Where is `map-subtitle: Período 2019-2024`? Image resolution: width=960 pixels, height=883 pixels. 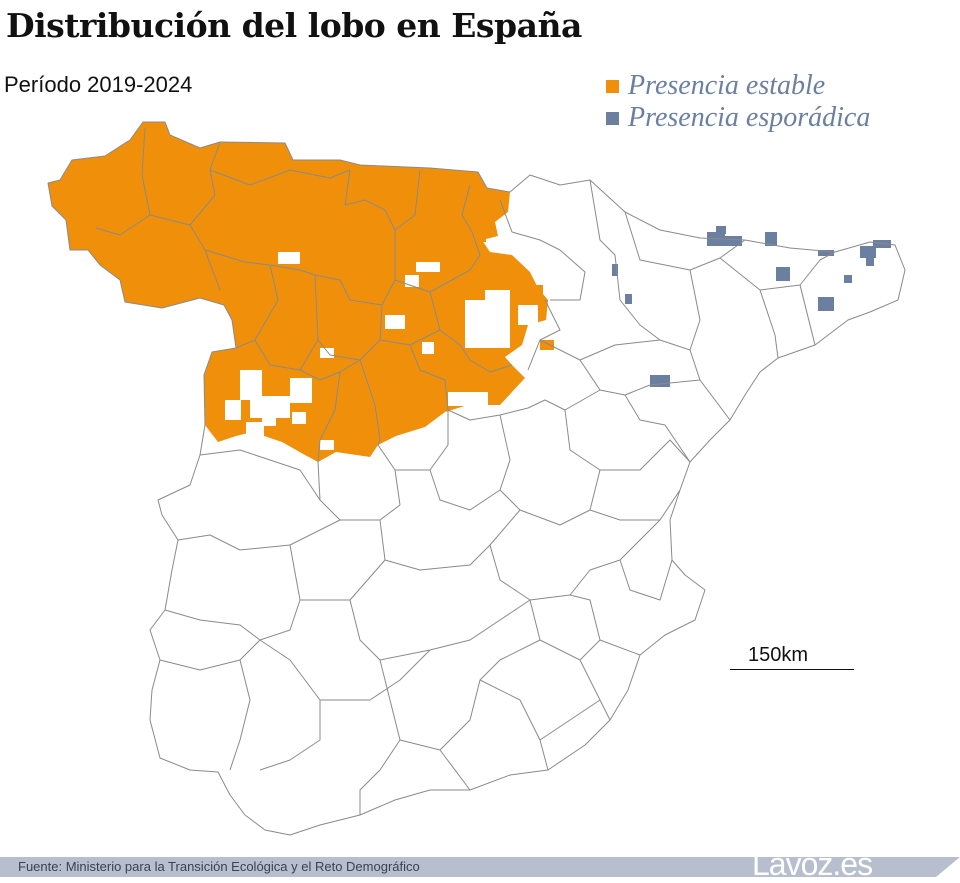 map-subtitle: Período 2019-2024 is located at coordinates (98, 84).